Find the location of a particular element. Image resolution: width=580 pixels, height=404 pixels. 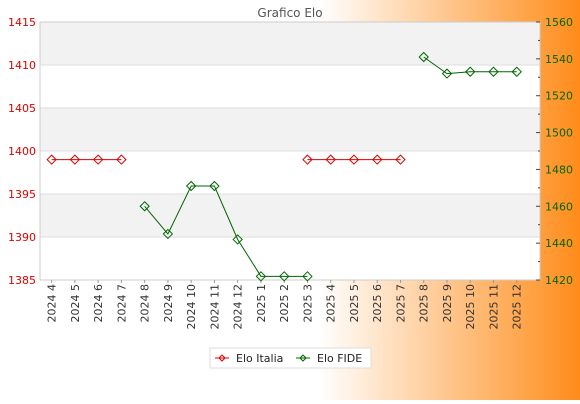

legend-box is located at coordinates (290, 358).